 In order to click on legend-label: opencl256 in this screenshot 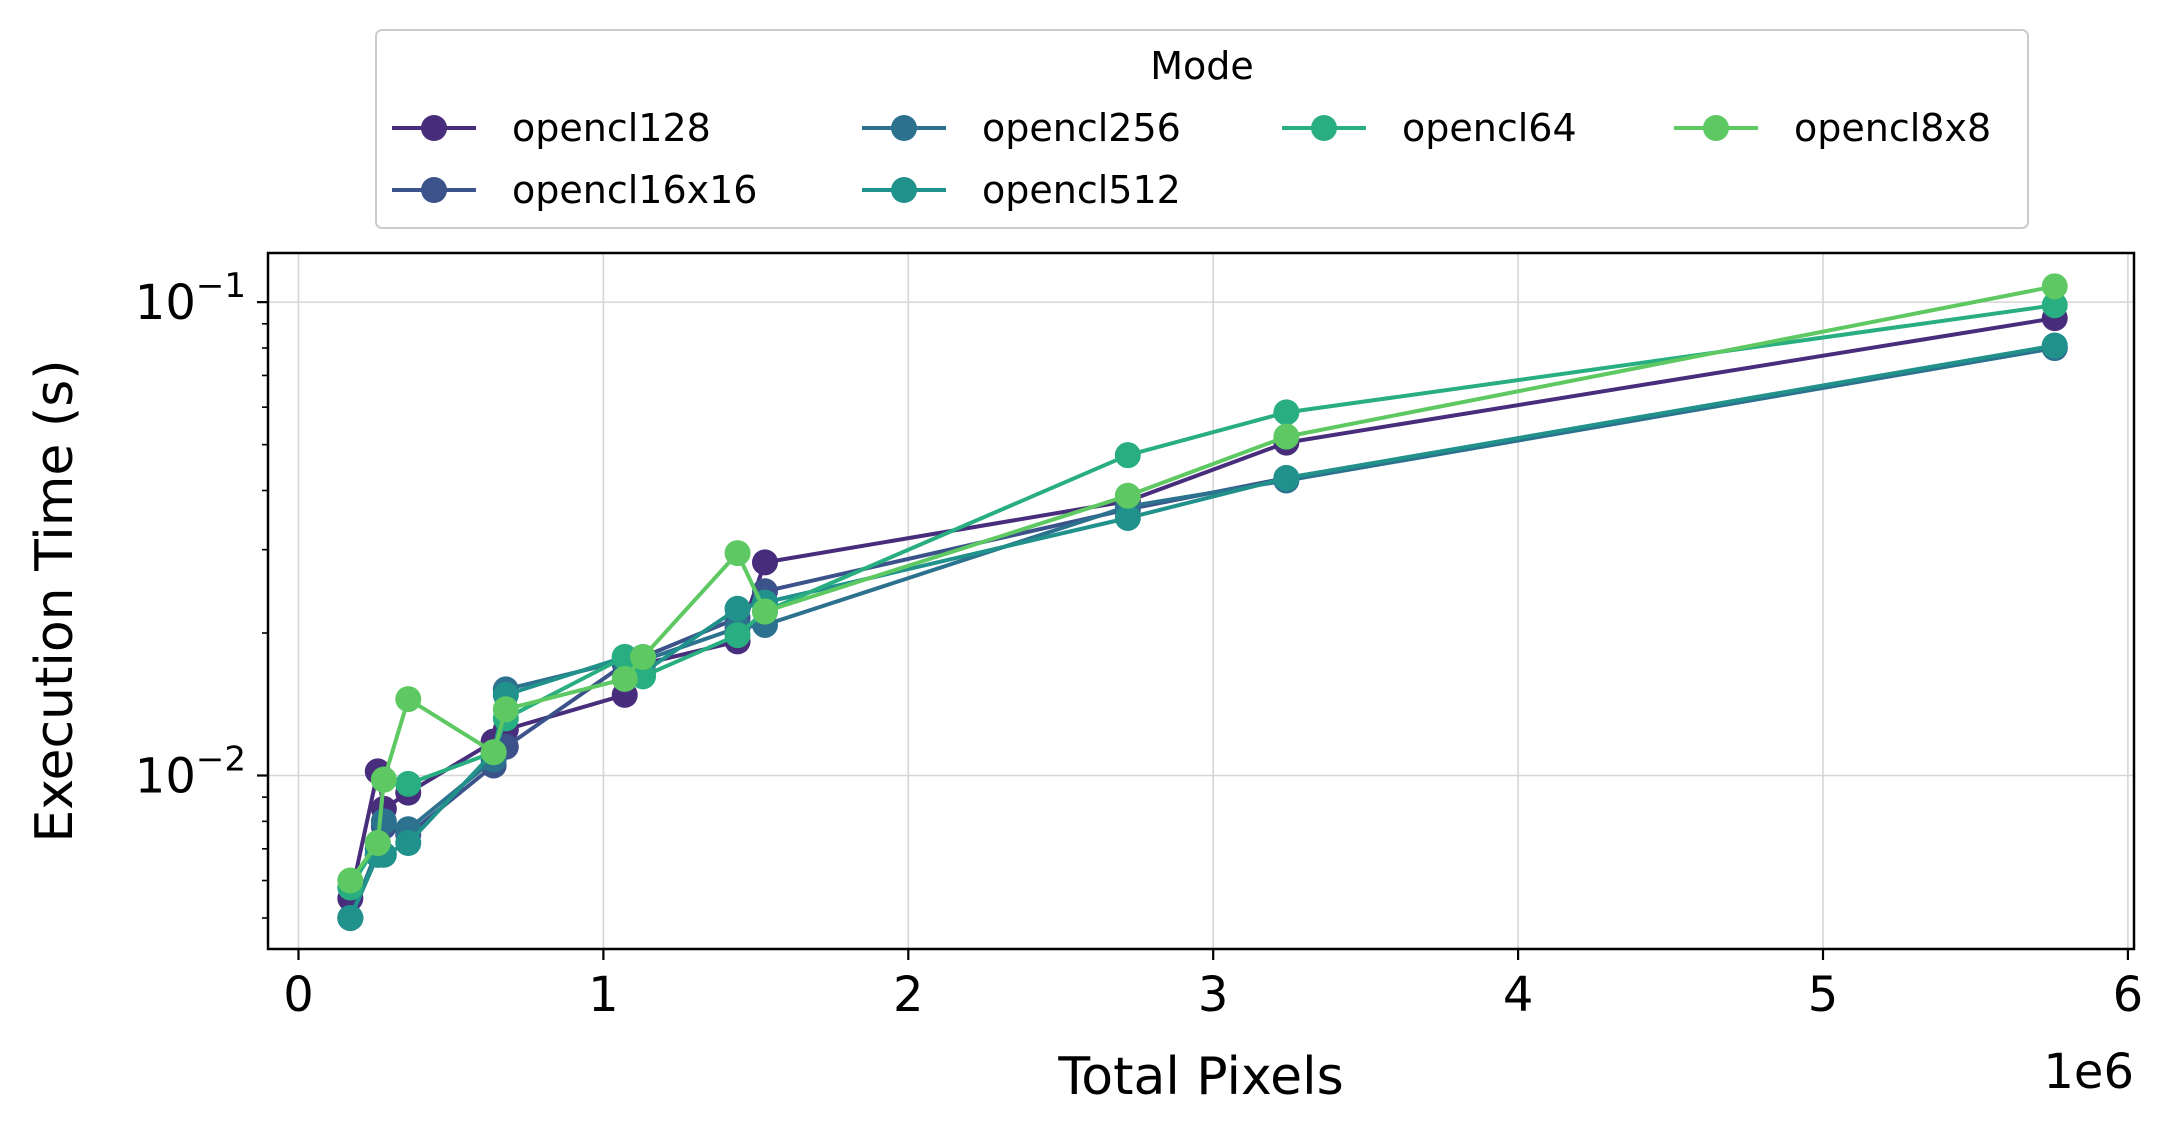, I will do `click(1081, 128)`.